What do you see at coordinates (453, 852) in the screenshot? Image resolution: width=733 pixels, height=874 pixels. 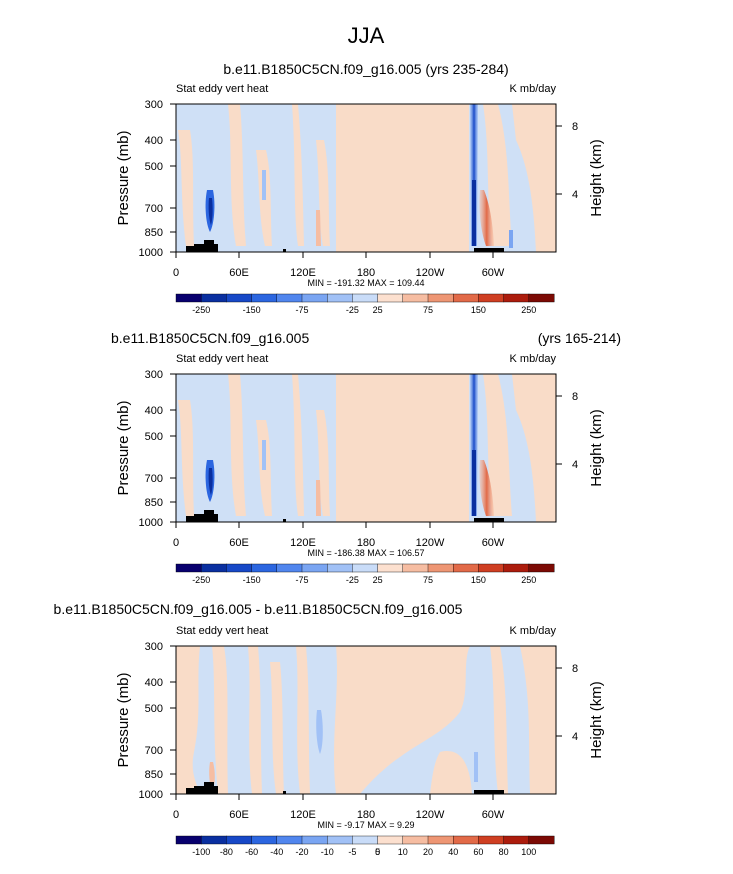 I see `colorbar-label: 40` at bounding box center [453, 852].